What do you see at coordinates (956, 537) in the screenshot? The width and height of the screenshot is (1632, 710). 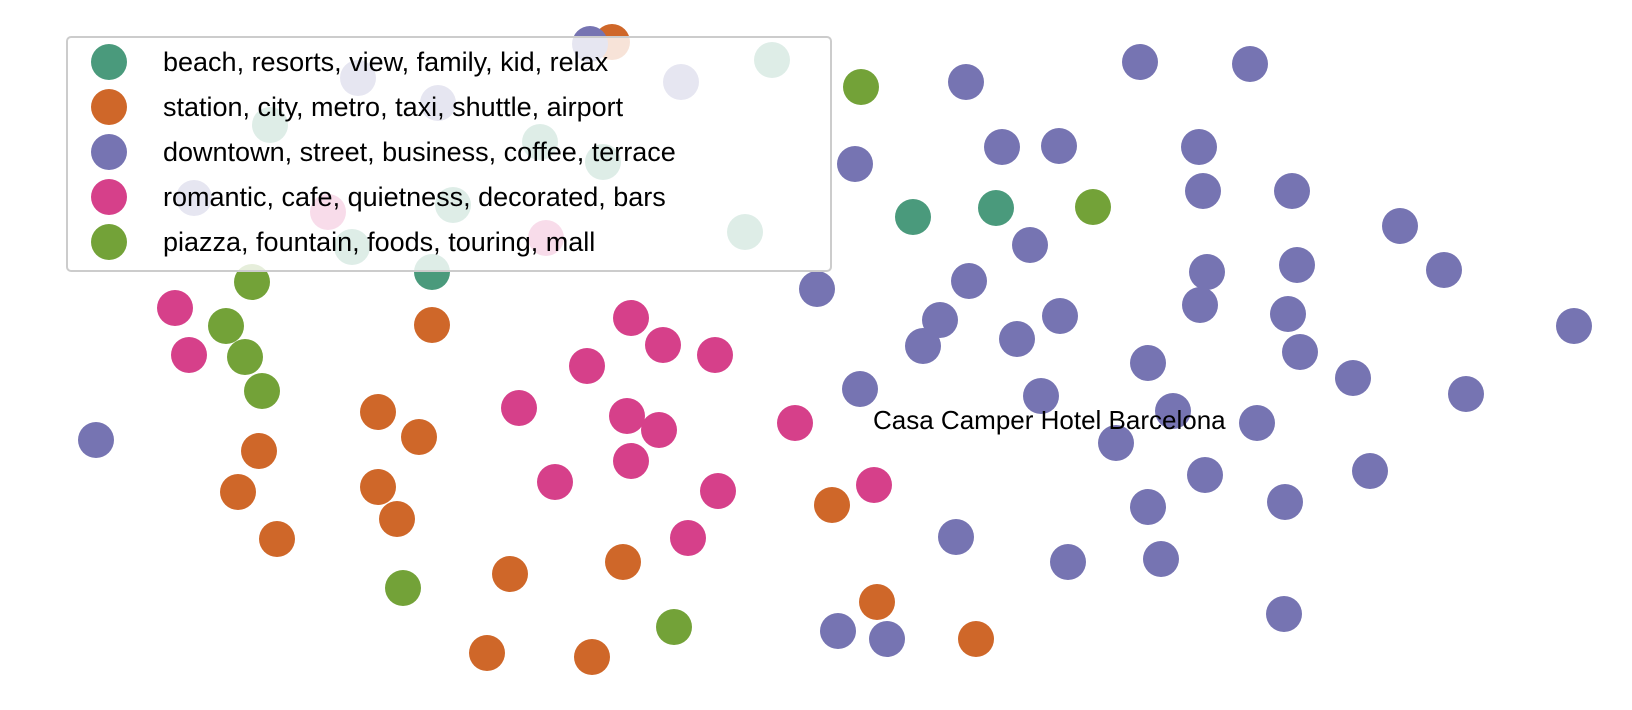 I see `data-point-s2-p42` at bounding box center [956, 537].